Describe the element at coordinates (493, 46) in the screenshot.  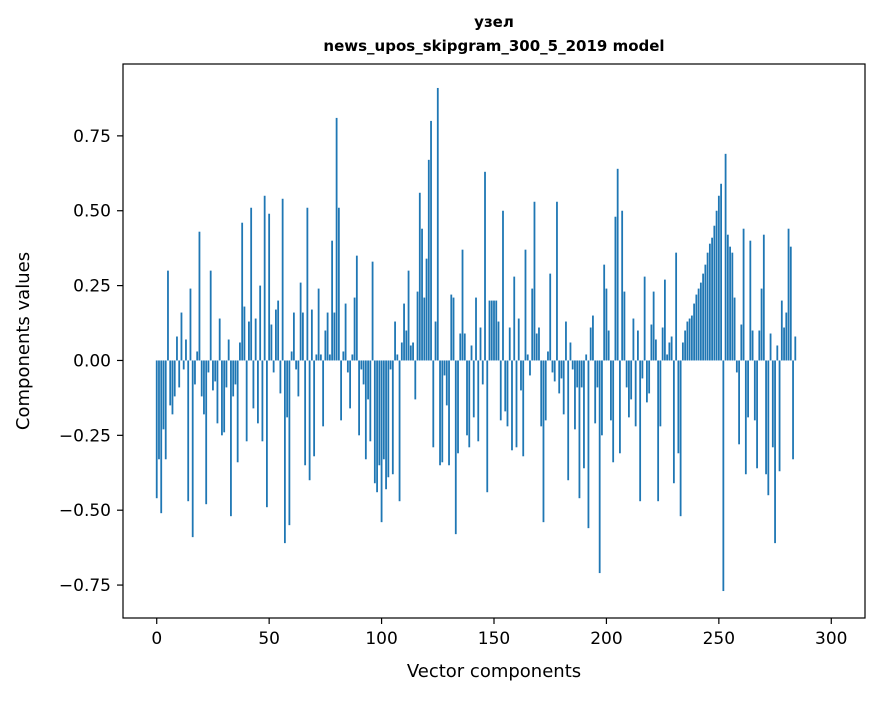
I see `chart-subtitle: news_upos_skipgram_300_5_2019 model` at that location.